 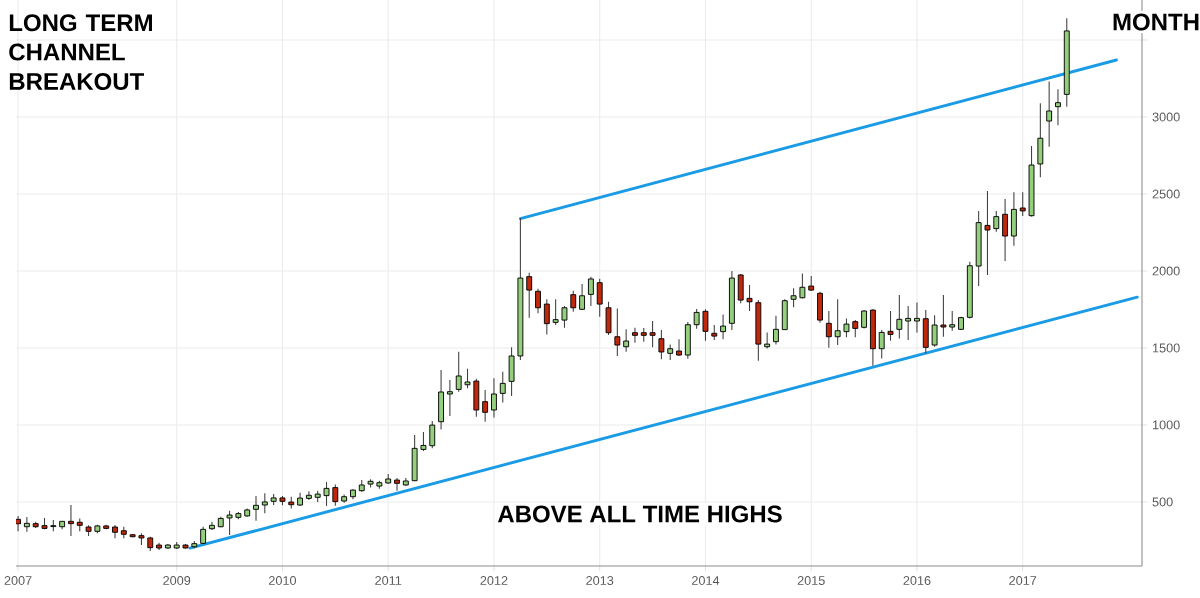 What do you see at coordinates (1166, 348) in the screenshot?
I see `y-tick-label: 1500` at bounding box center [1166, 348].